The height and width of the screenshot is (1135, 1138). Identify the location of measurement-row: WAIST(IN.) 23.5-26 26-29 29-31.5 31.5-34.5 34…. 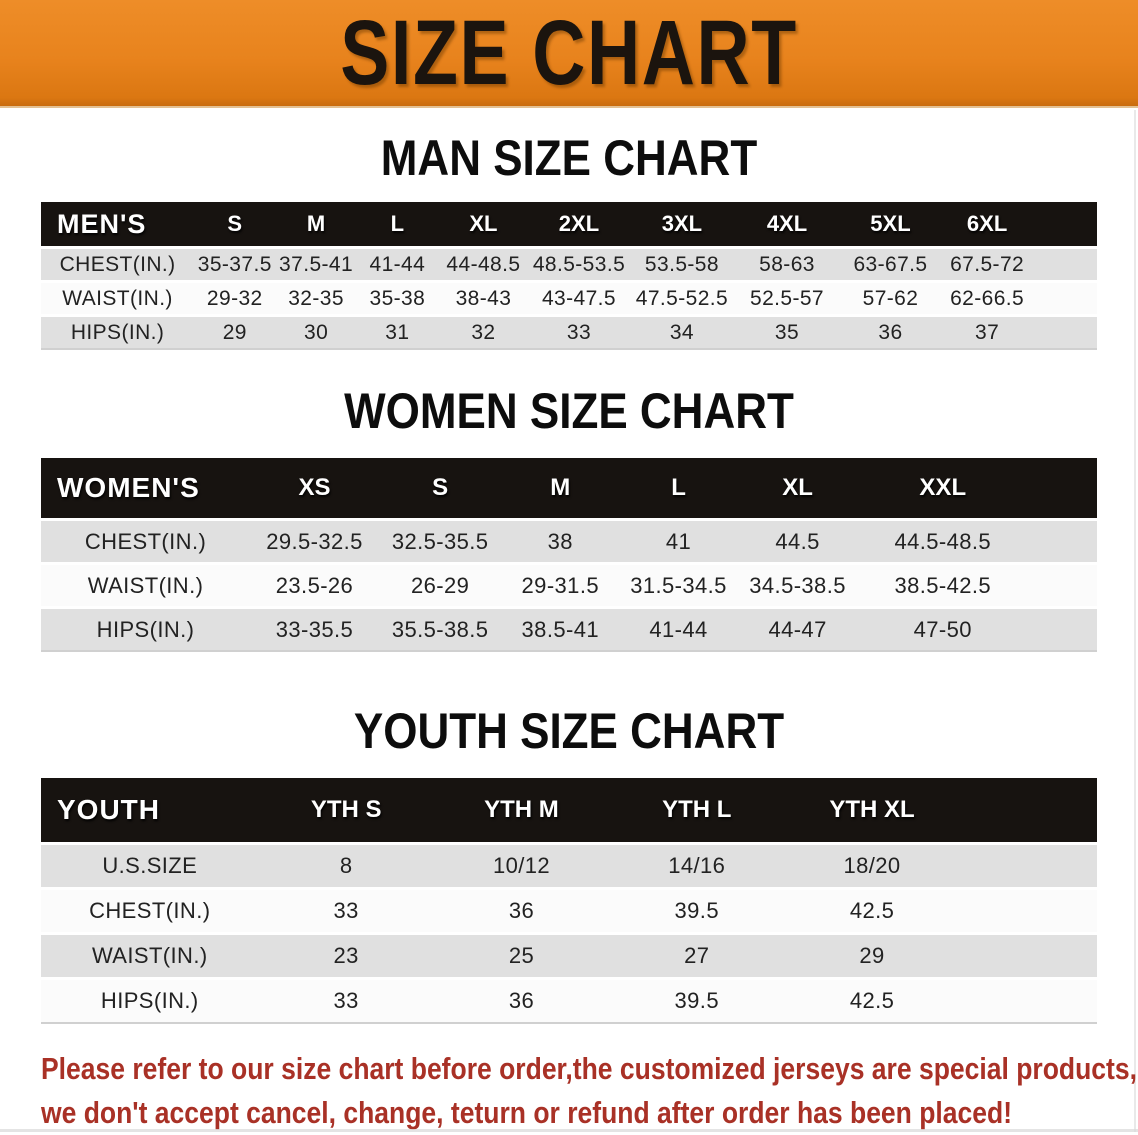
(569, 585).